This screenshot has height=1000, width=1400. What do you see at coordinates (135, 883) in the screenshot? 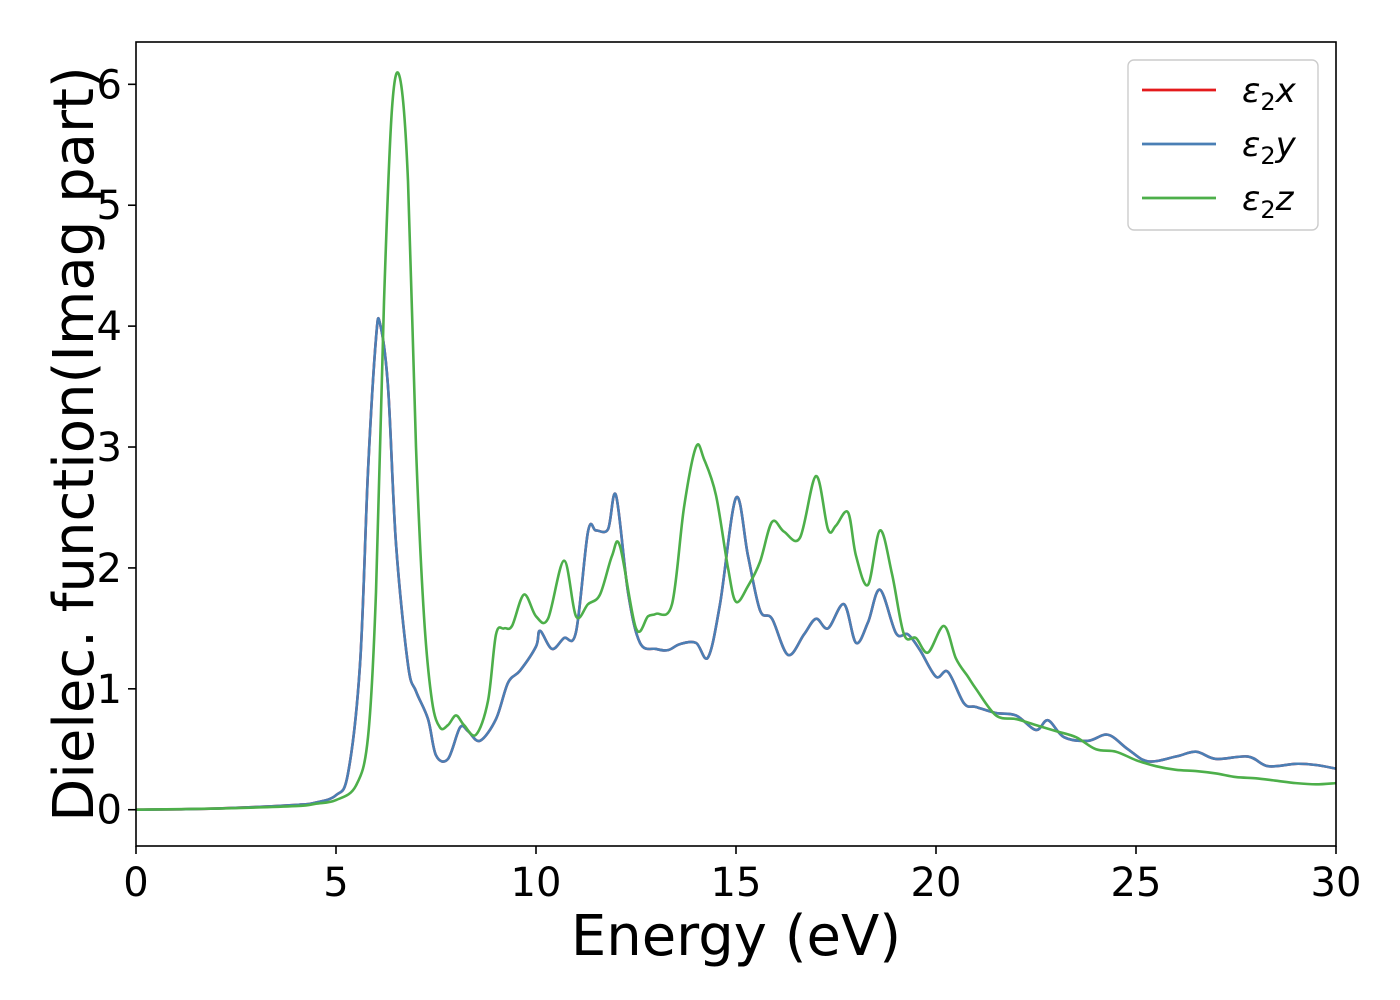
I see `x-tick-label: 0` at bounding box center [135, 883].